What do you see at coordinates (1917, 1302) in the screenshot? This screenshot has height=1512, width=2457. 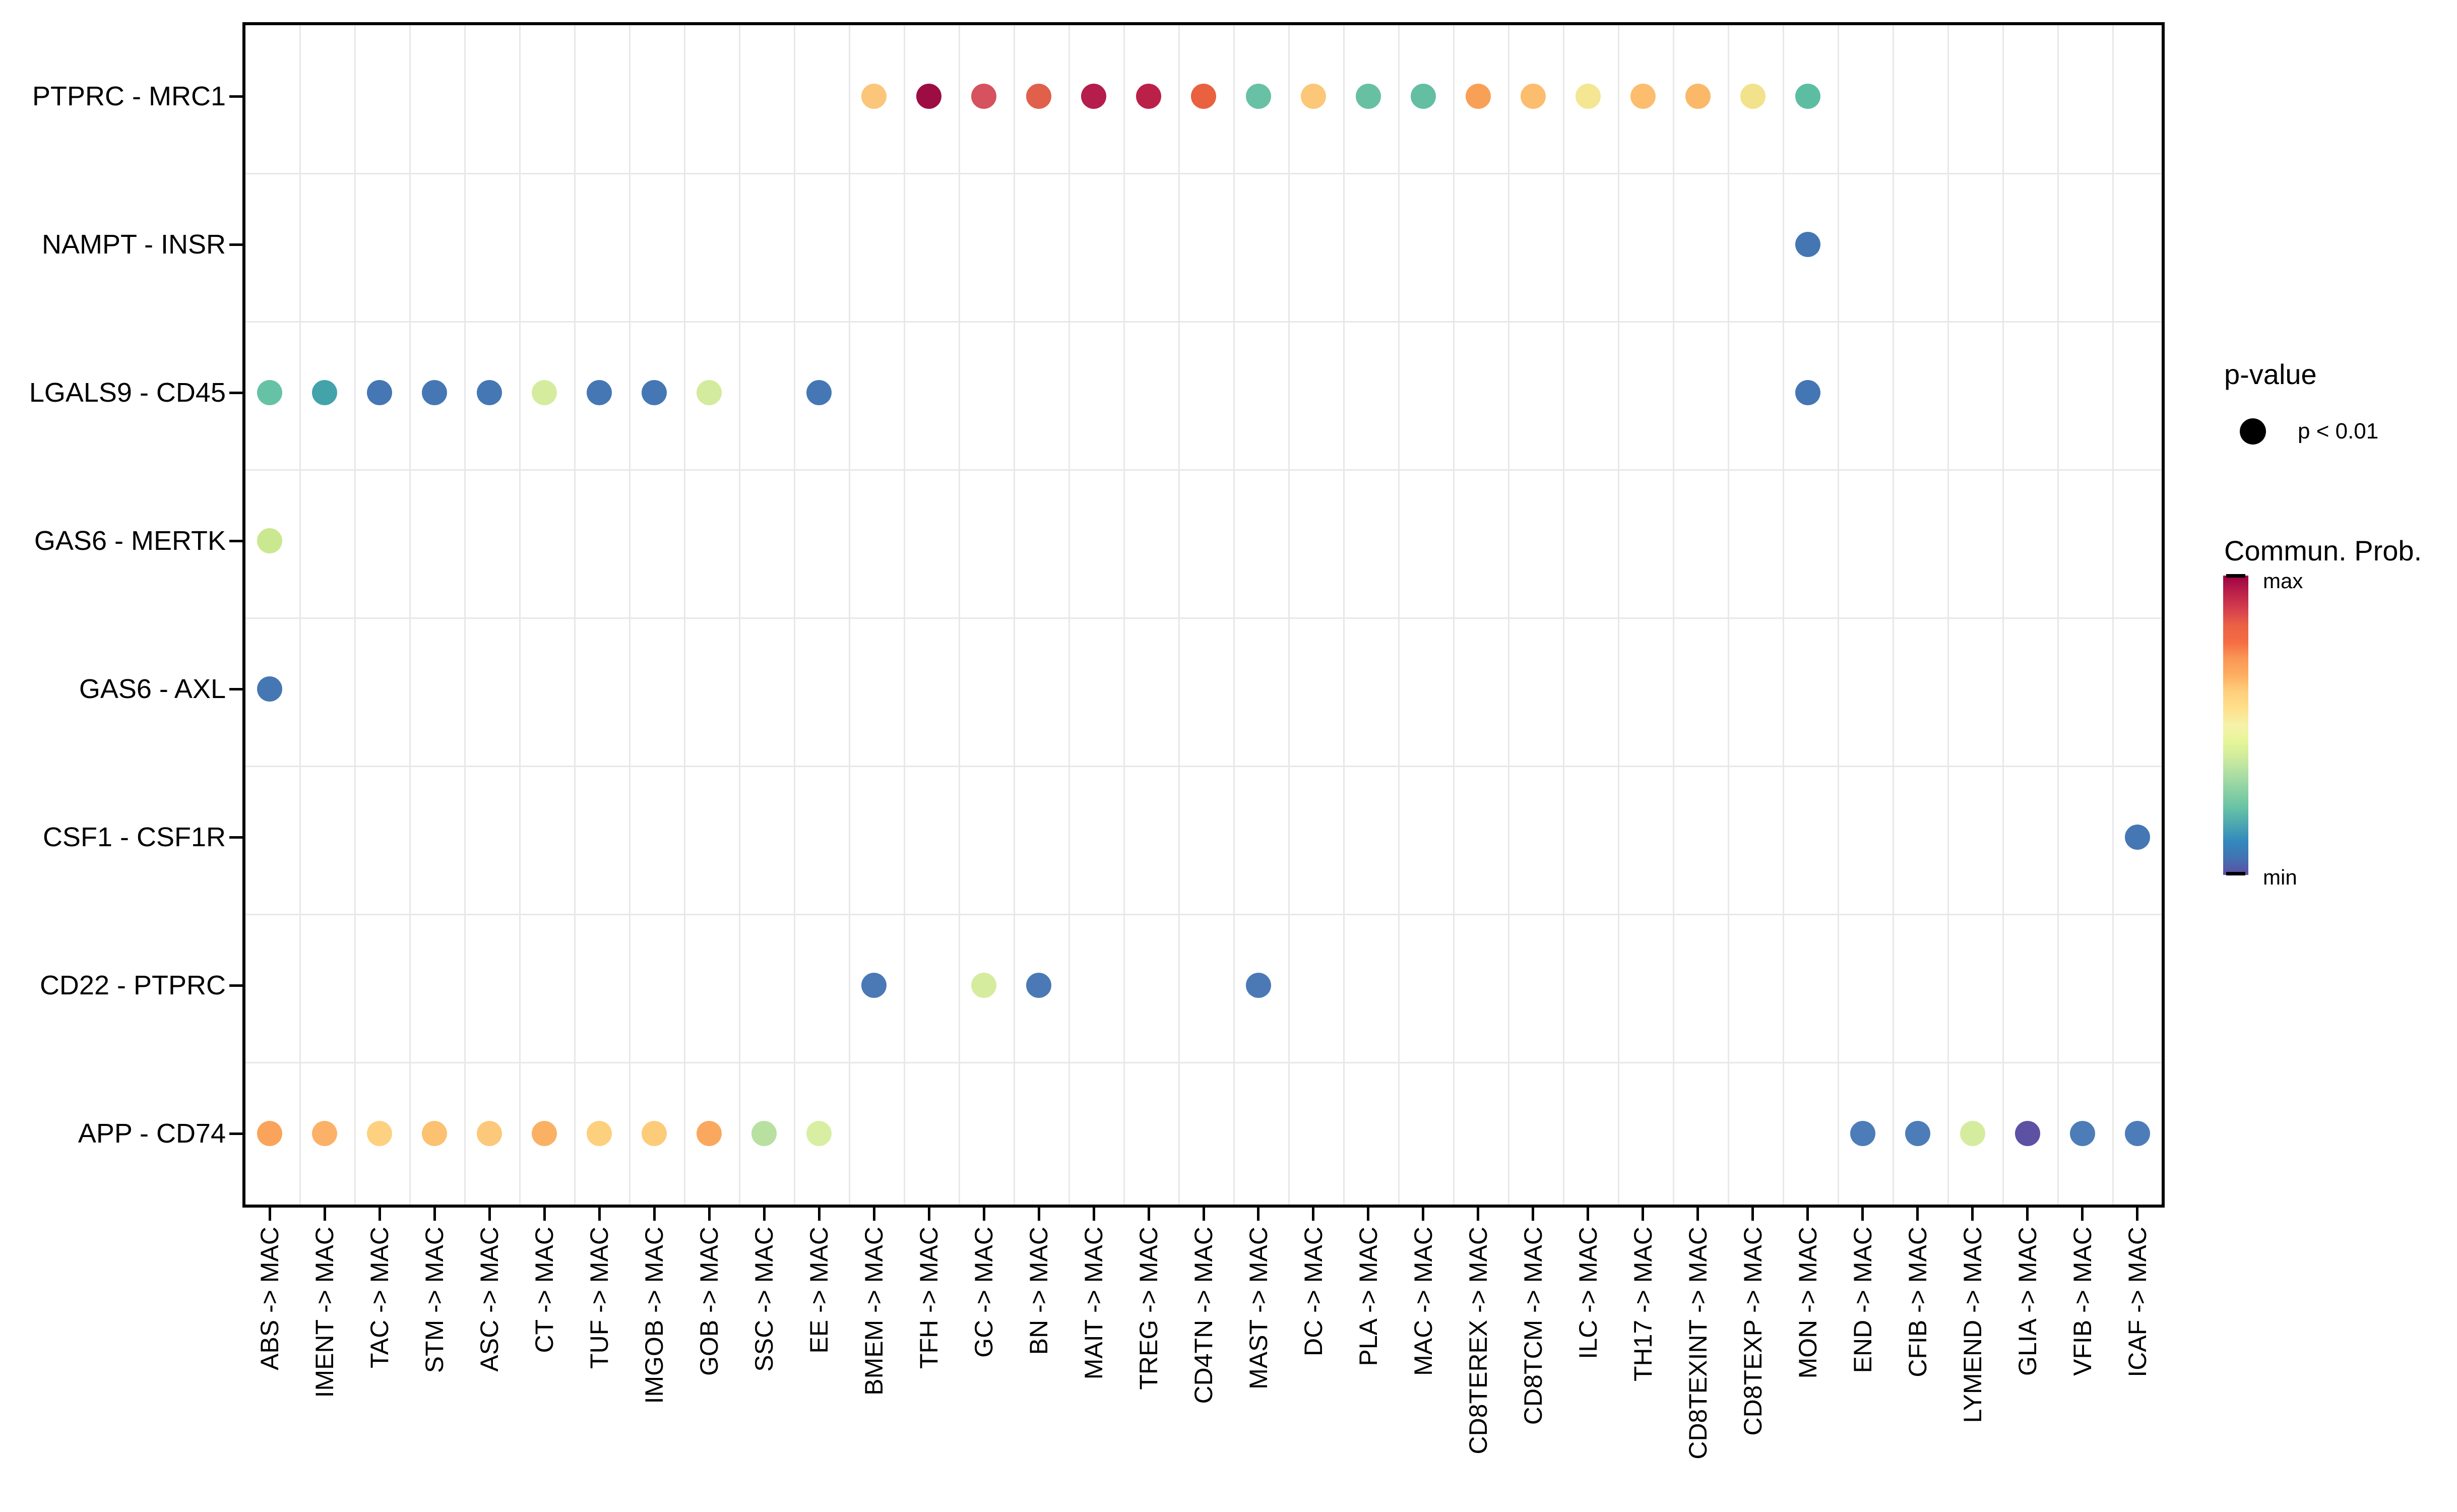 I see `x-tick-label: CFIB -> MAC` at bounding box center [1917, 1302].